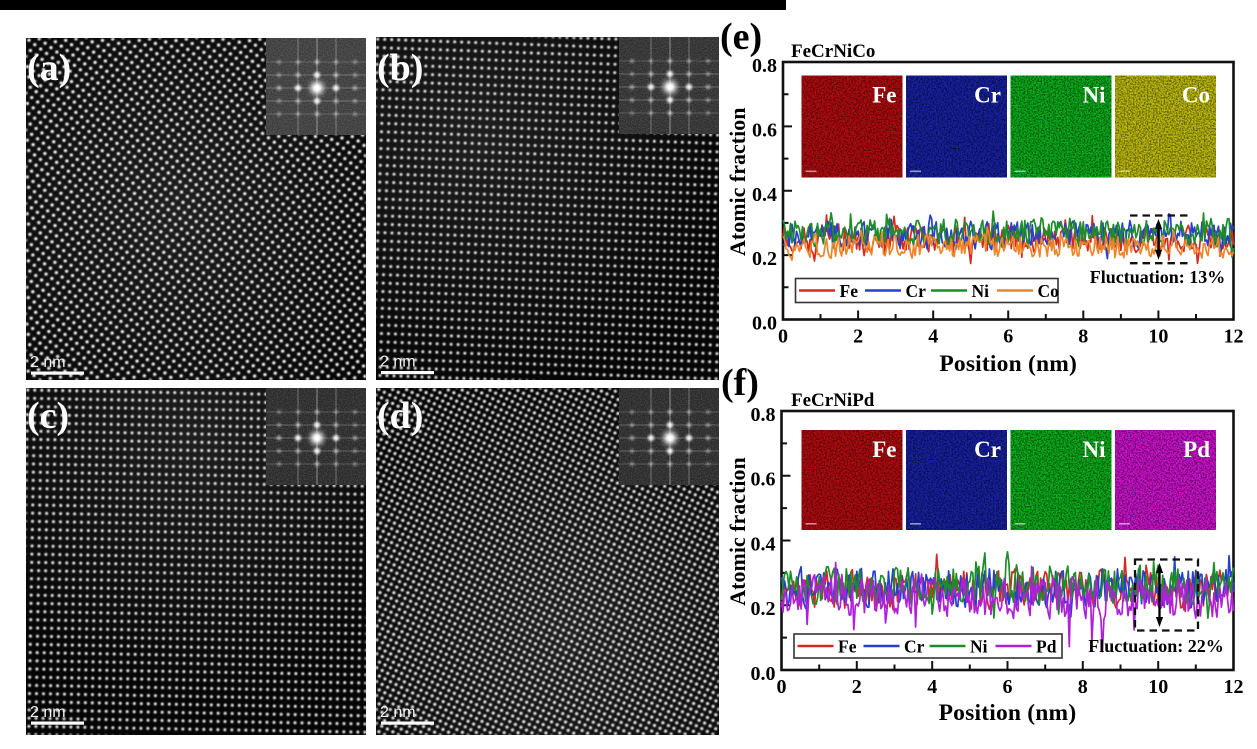 The image size is (1257, 749). Describe the element at coordinates (1156, 646) in the screenshot. I see `svg-text: Fluctuation: 22%` at that location.